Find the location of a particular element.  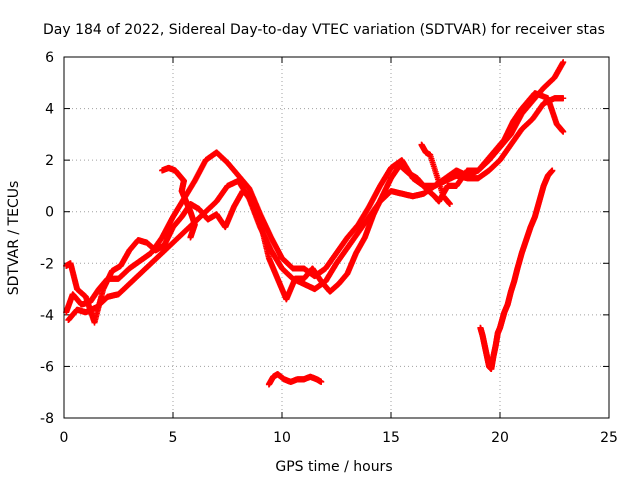

x-tick-label: 25 is located at coordinates (609, 438).